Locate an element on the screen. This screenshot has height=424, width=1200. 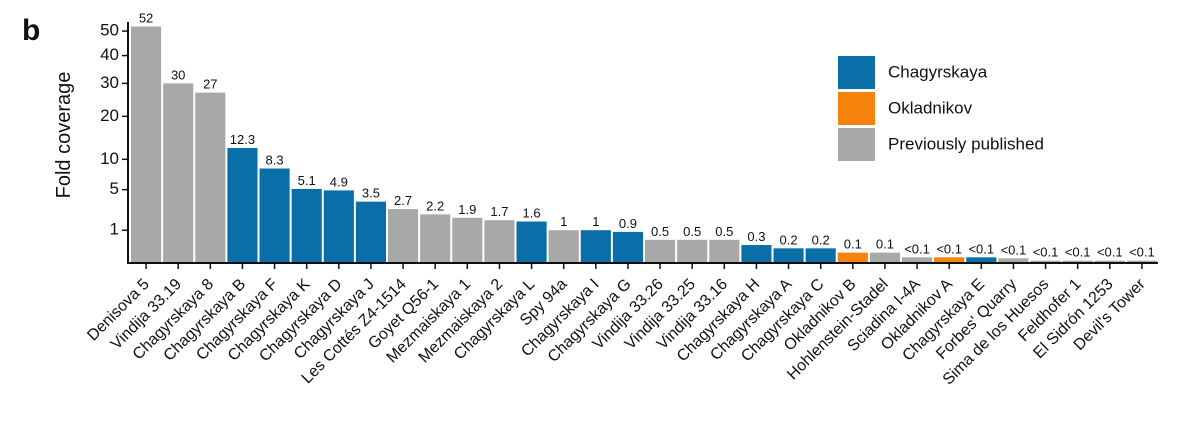
value-label: 12.3 is located at coordinates (242, 139).